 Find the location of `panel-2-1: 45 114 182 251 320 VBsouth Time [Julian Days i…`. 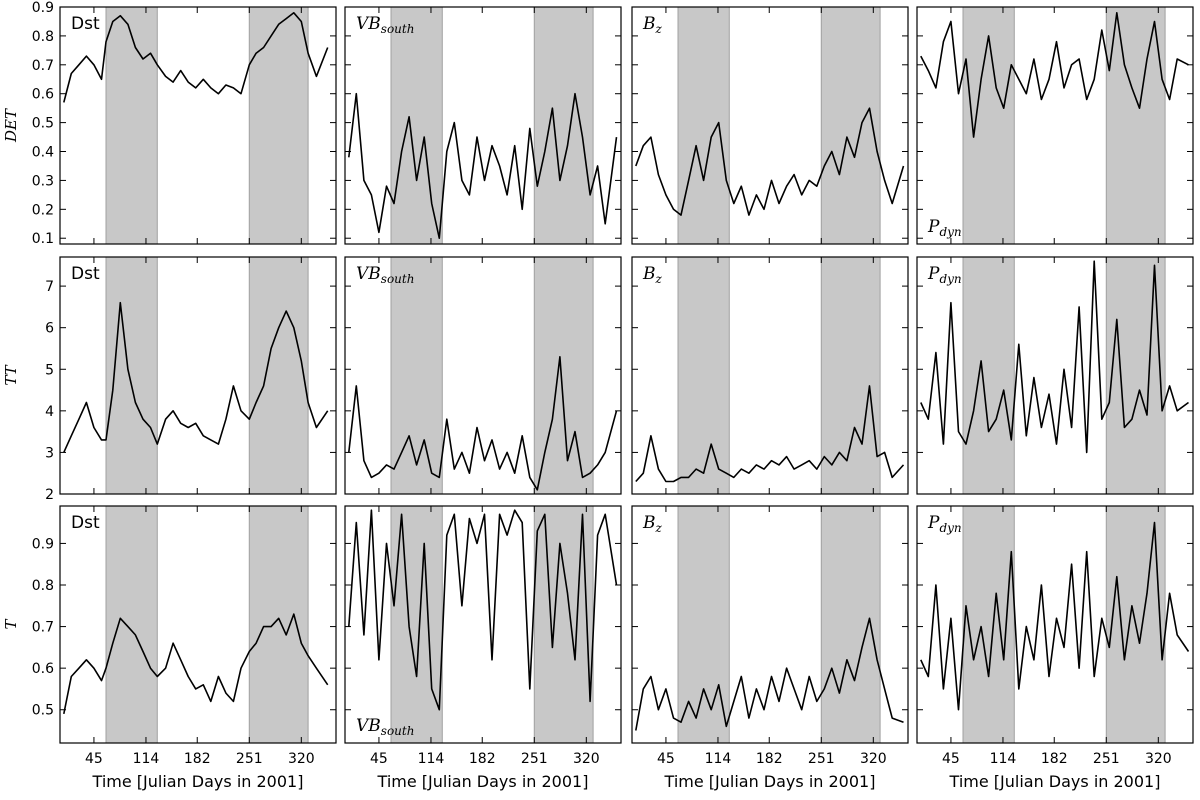

panel-2-1: 45 114 182 251 320 VBsouth Time [Julian Days i… is located at coordinates (483, 648).